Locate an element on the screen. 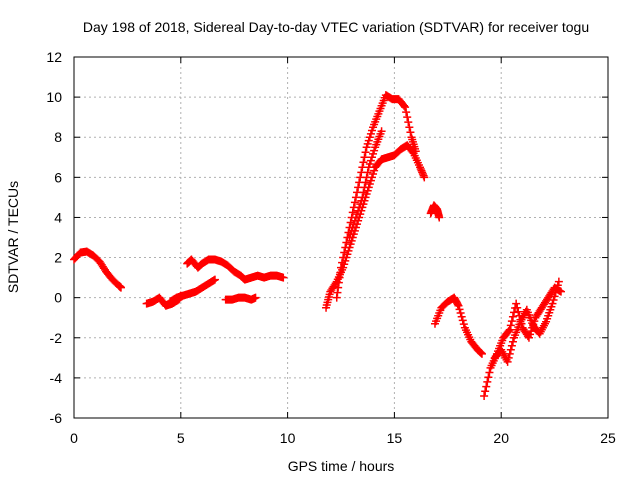 The height and width of the screenshot is (480, 640). y-tick-label: 4 is located at coordinates (58, 217).